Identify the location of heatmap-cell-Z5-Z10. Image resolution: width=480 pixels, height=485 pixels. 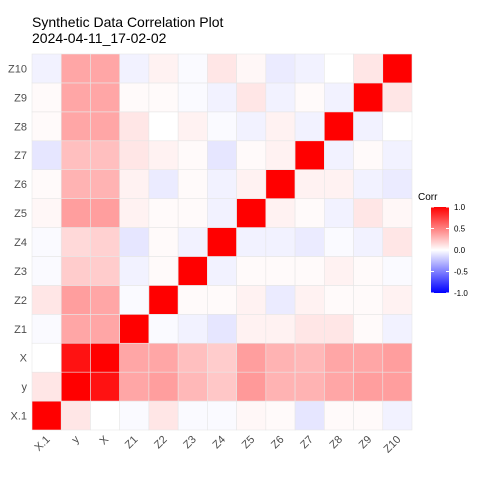
(397, 213).